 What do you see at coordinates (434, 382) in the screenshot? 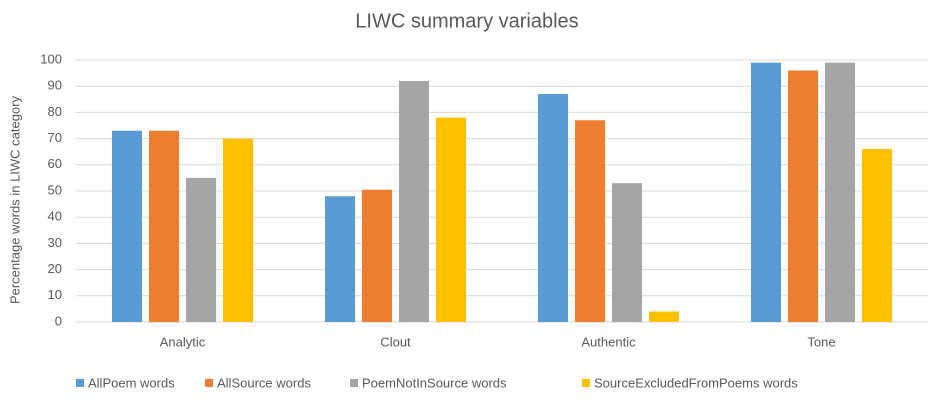
I see `legend-label: PoemNotInSource words` at bounding box center [434, 382].